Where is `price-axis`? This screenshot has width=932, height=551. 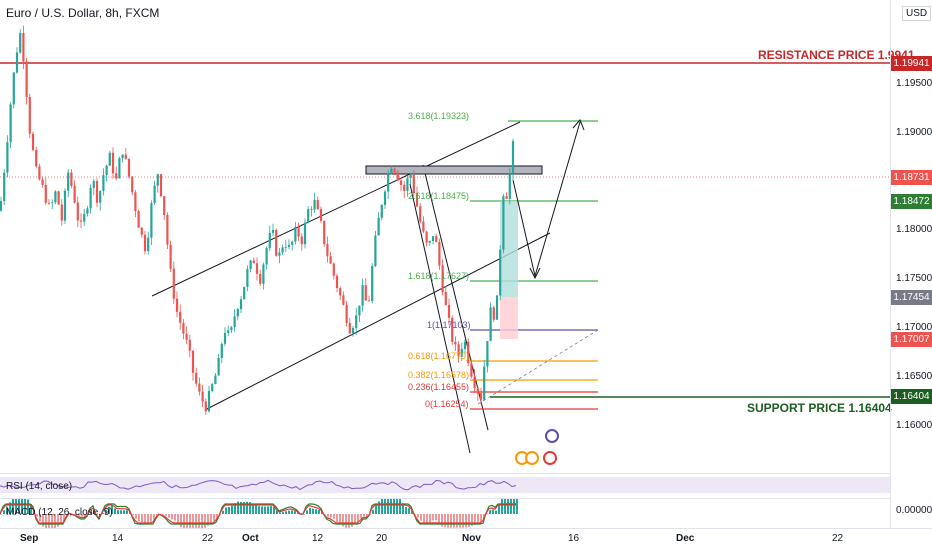
price-axis is located at coordinates (911, 264).